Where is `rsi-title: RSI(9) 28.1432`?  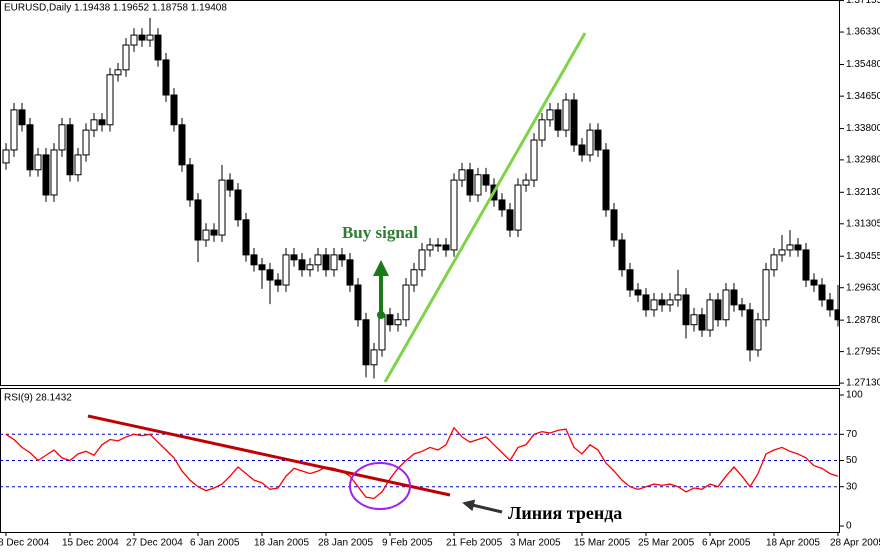
rsi-title: RSI(9) 28.1432 is located at coordinates (38, 398).